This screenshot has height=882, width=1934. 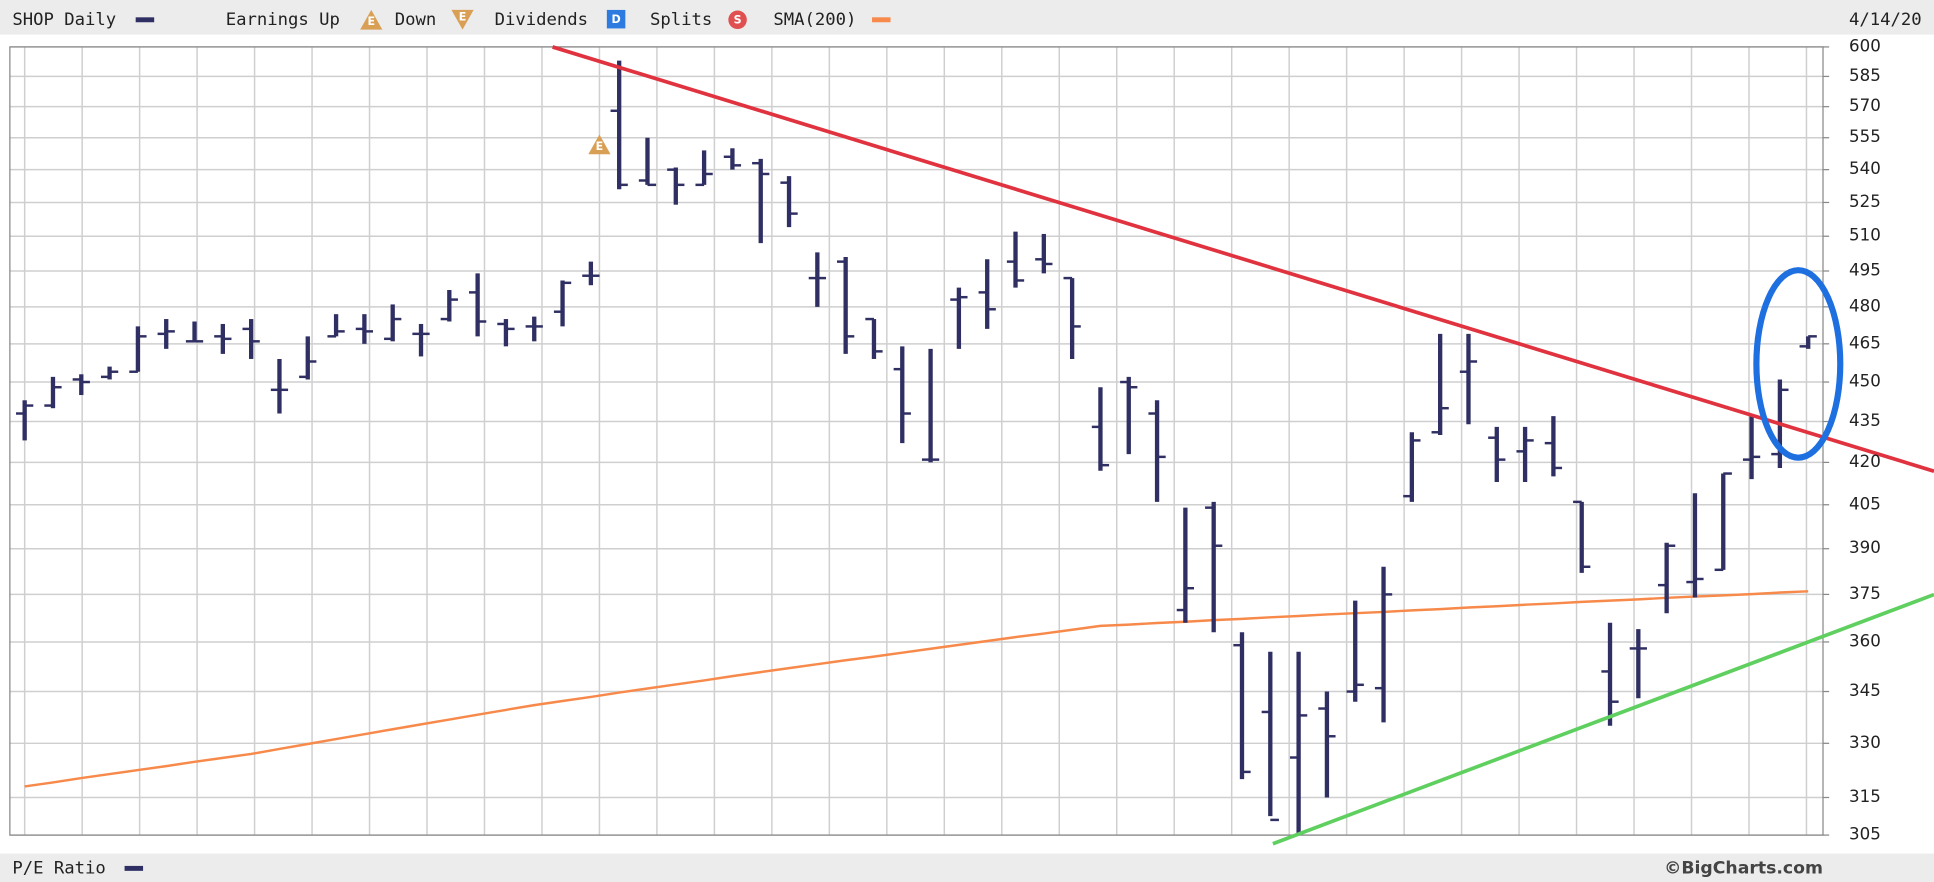 I want to click on footer-bar, so click(x=967, y=867).